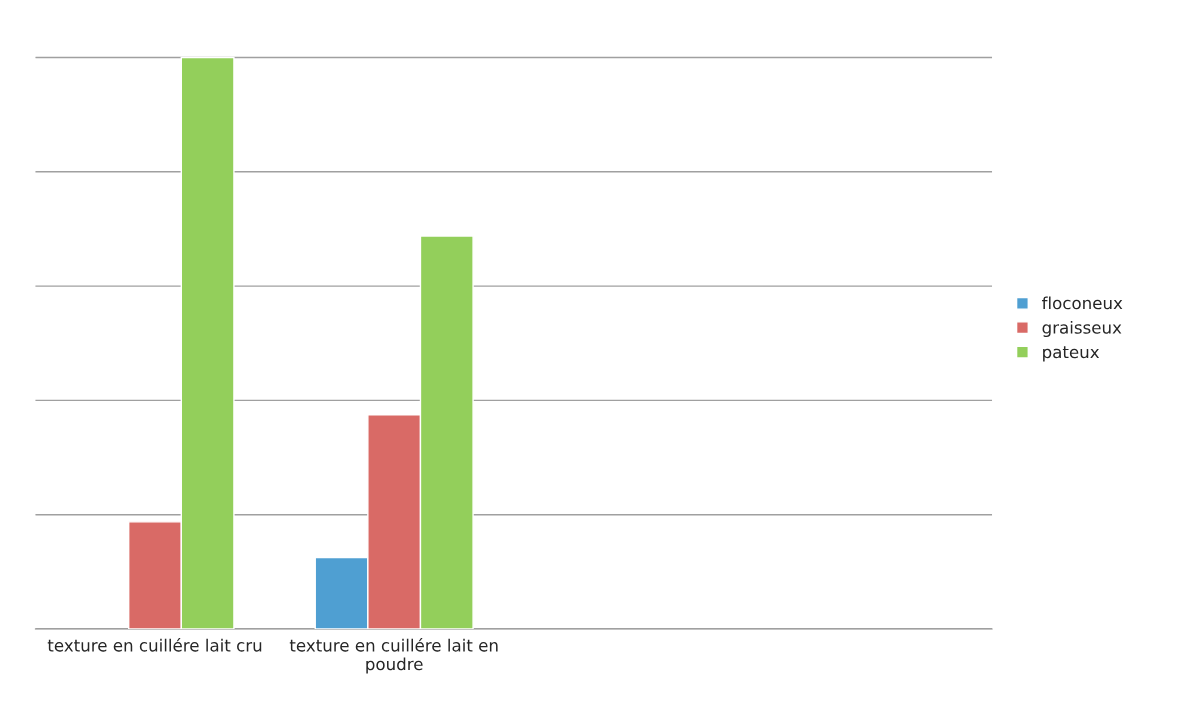  I want to click on legend-label: pateux, so click(1071, 354).